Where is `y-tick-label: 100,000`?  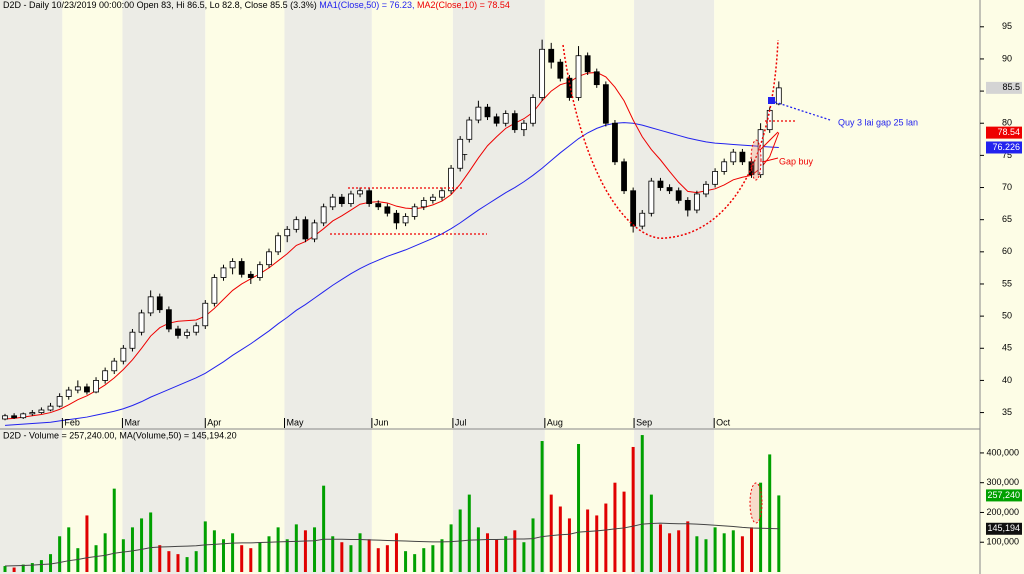
y-tick-label: 100,000 is located at coordinates (1002, 542).